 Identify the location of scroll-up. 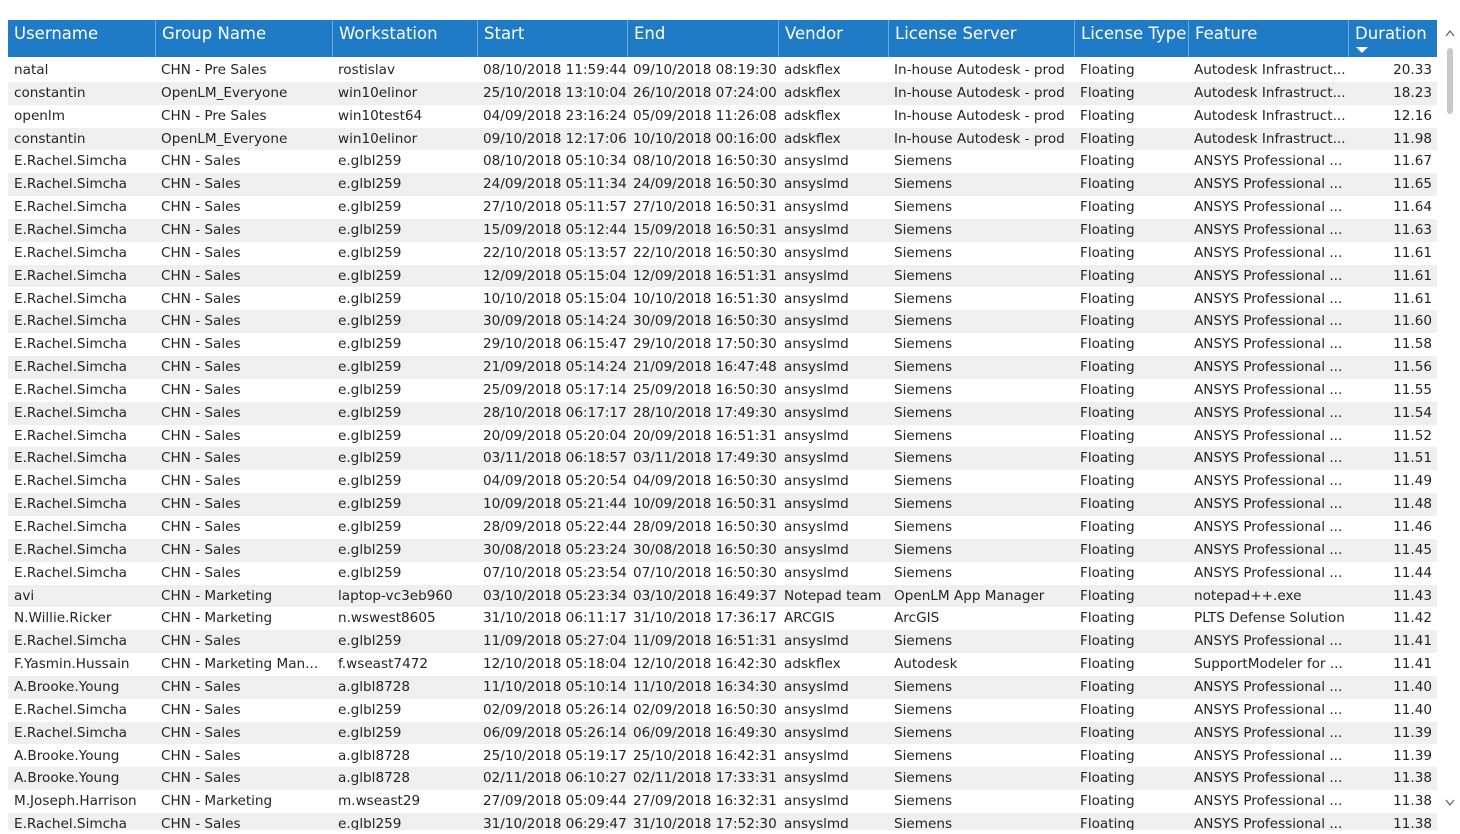
(1450, 33).